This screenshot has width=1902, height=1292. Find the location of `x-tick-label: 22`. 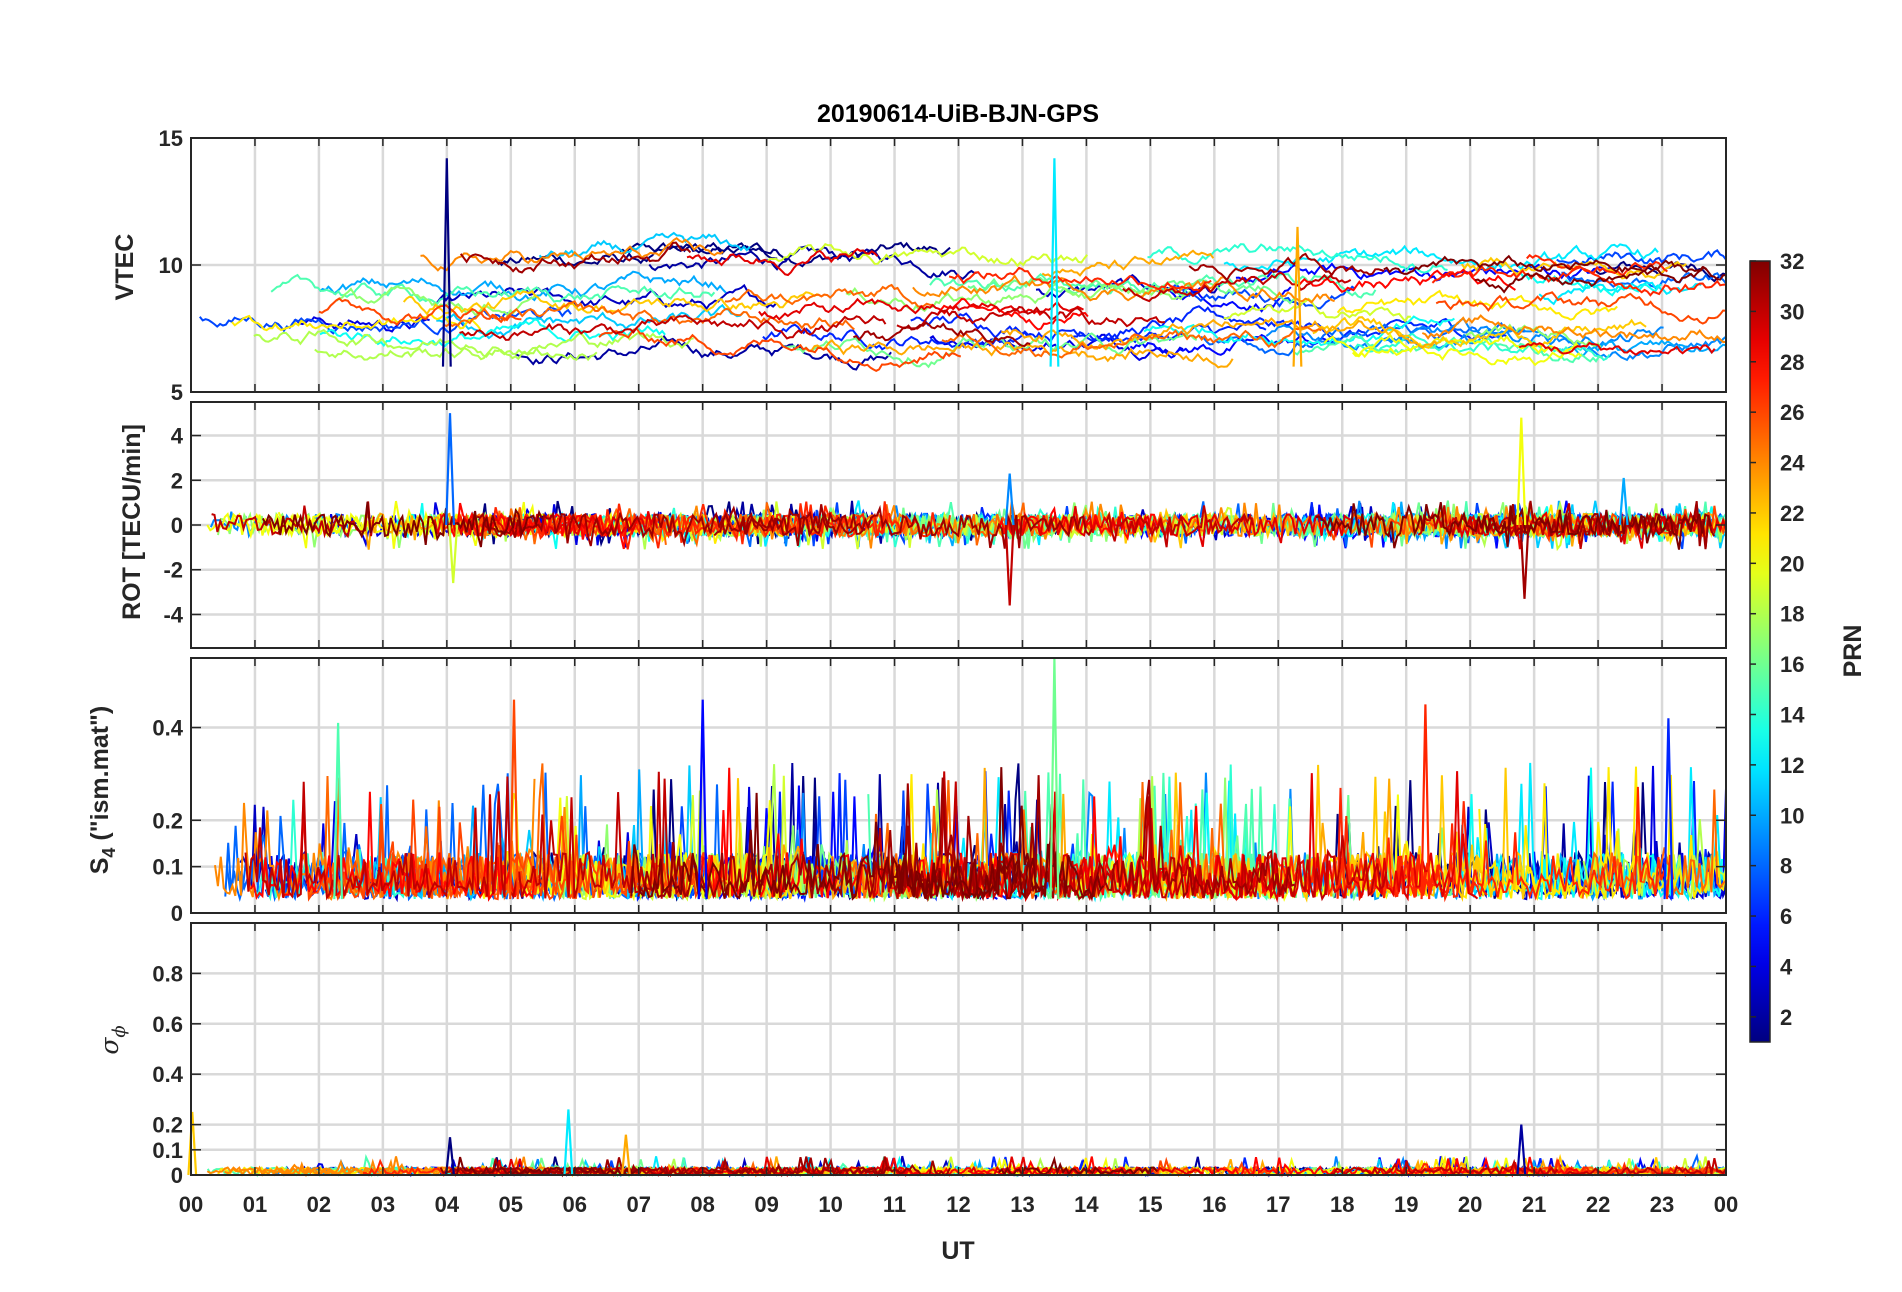

x-tick-label: 22 is located at coordinates (1598, 1204).